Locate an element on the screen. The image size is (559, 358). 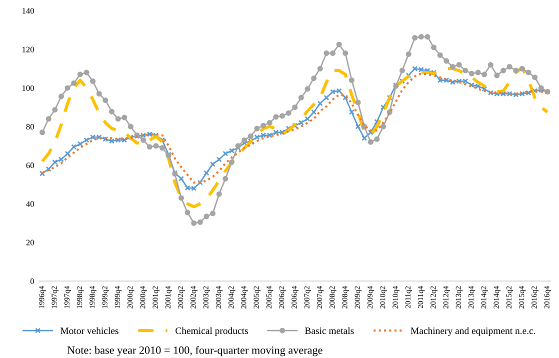
y-tick-label: 80 is located at coordinates (30, 127).